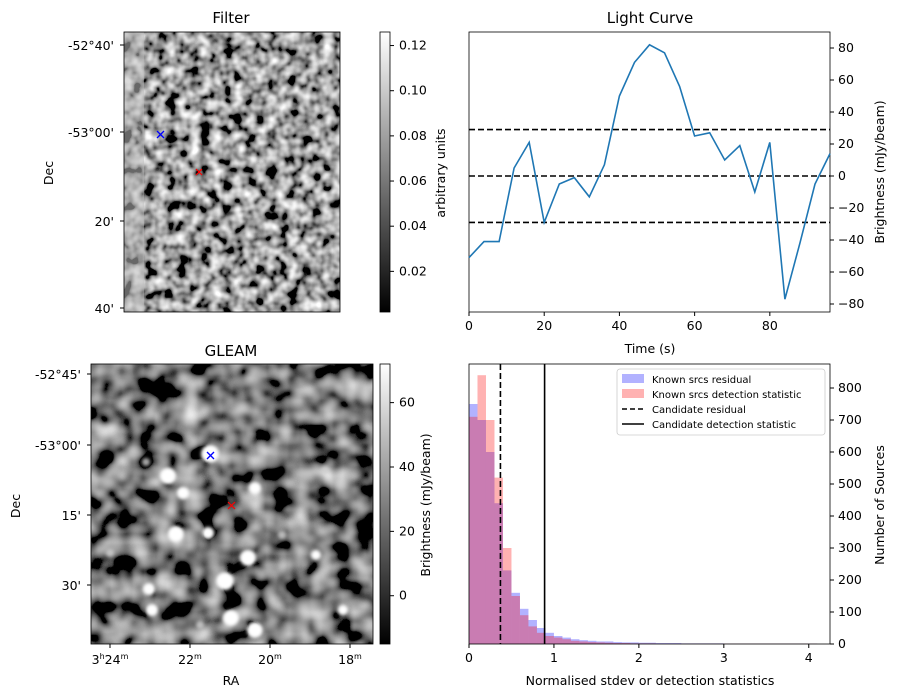 Image resolution: width=898 pixels, height=699 pixels. What do you see at coordinates (633, 393) in the screenshot?
I see `legend-swatch-detection` at bounding box center [633, 393].